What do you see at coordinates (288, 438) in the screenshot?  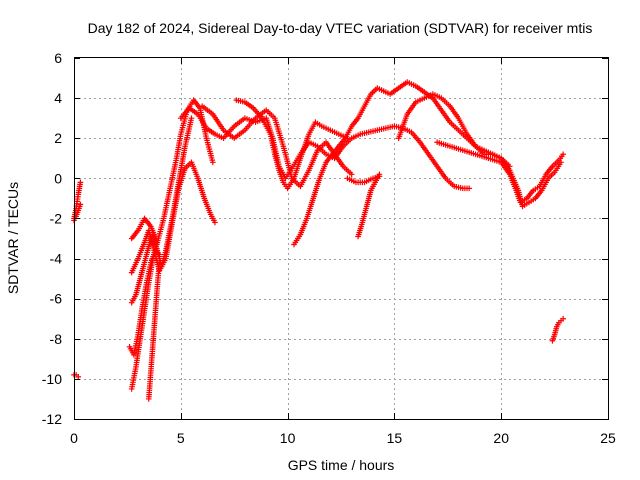 I see `x-tick-label: 10` at bounding box center [288, 438].